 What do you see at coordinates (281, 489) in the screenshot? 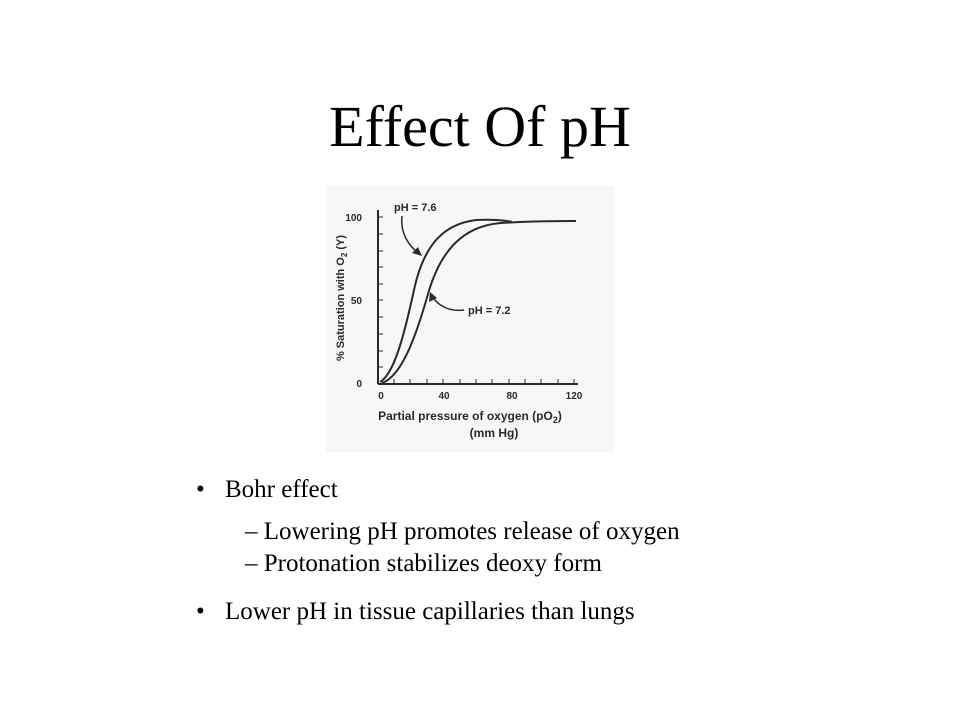
I see `bullet-text: Bohr effect` at bounding box center [281, 489].